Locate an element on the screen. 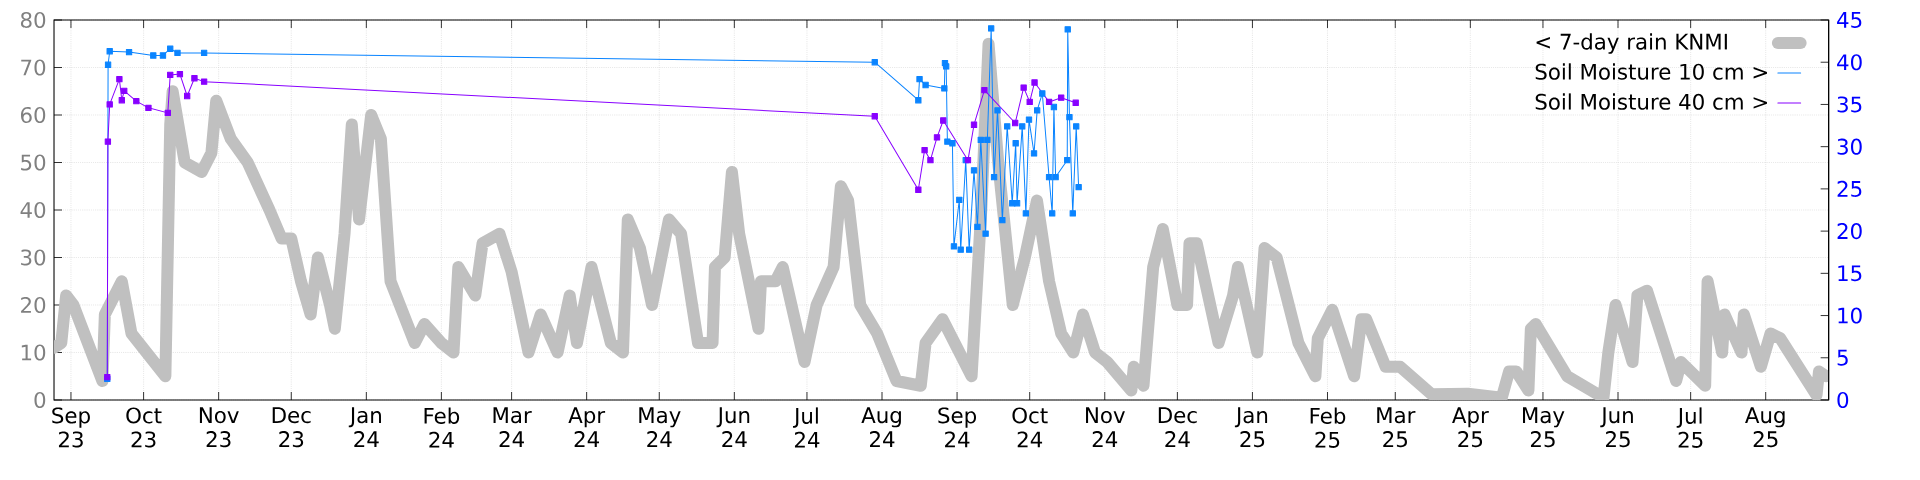 This screenshot has width=1920, height=480. x-tick-label: Aug 24 is located at coordinates (881, 427).